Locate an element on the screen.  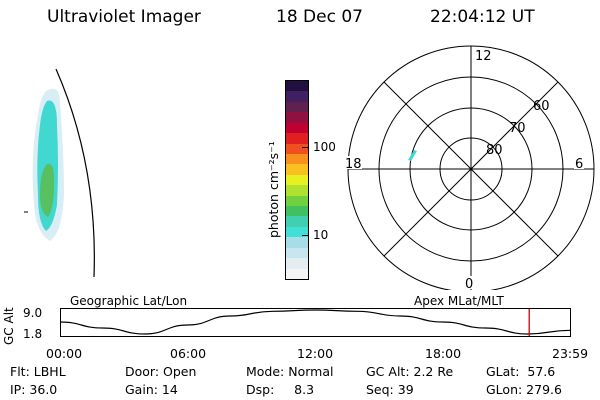
mlt-label-18: 18 is located at coordinates (353, 164).